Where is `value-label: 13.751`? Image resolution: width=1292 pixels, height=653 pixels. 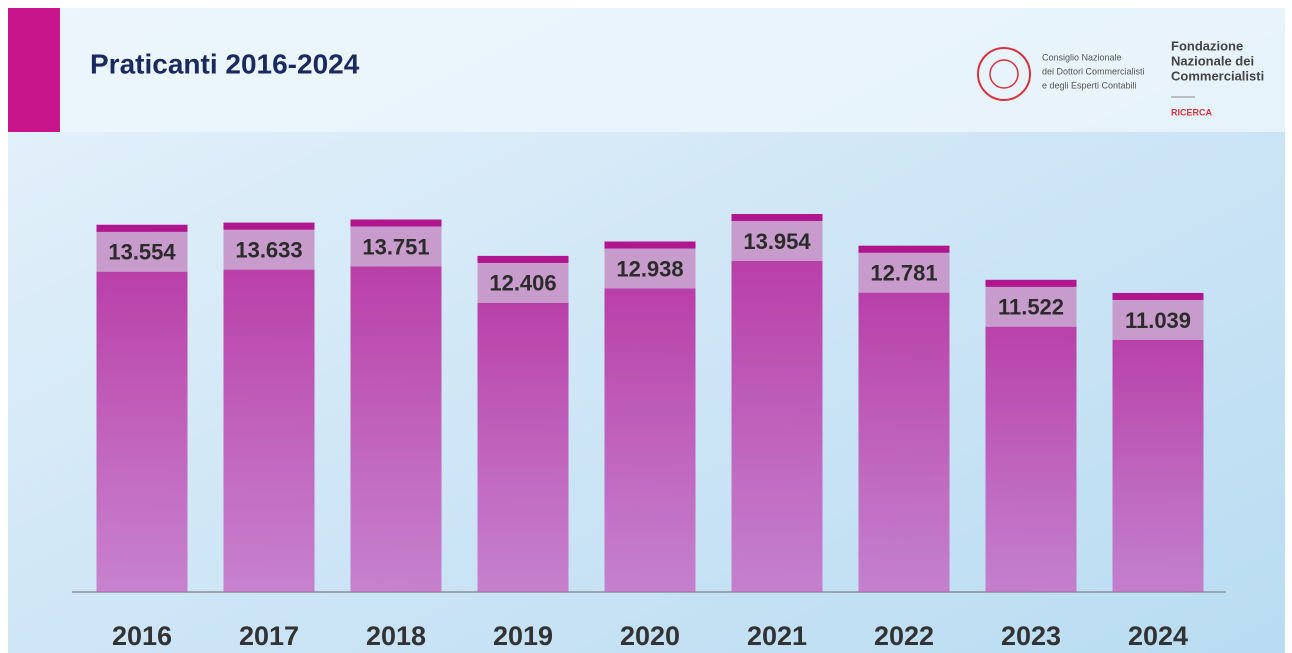 value-label: 13.751 is located at coordinates (395, 246).